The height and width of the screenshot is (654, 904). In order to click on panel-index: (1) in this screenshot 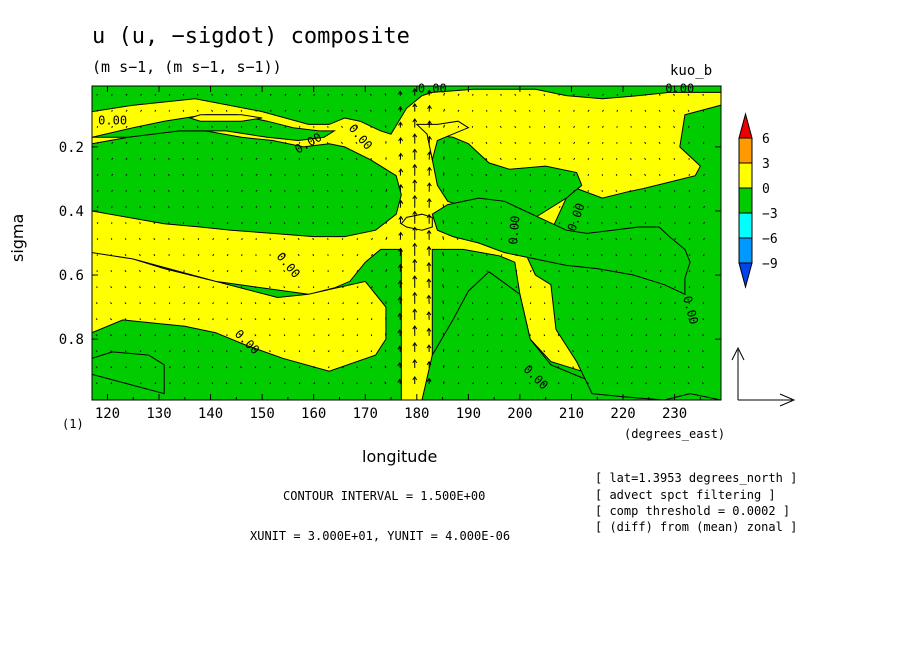, I will do `click(73, 424)`.